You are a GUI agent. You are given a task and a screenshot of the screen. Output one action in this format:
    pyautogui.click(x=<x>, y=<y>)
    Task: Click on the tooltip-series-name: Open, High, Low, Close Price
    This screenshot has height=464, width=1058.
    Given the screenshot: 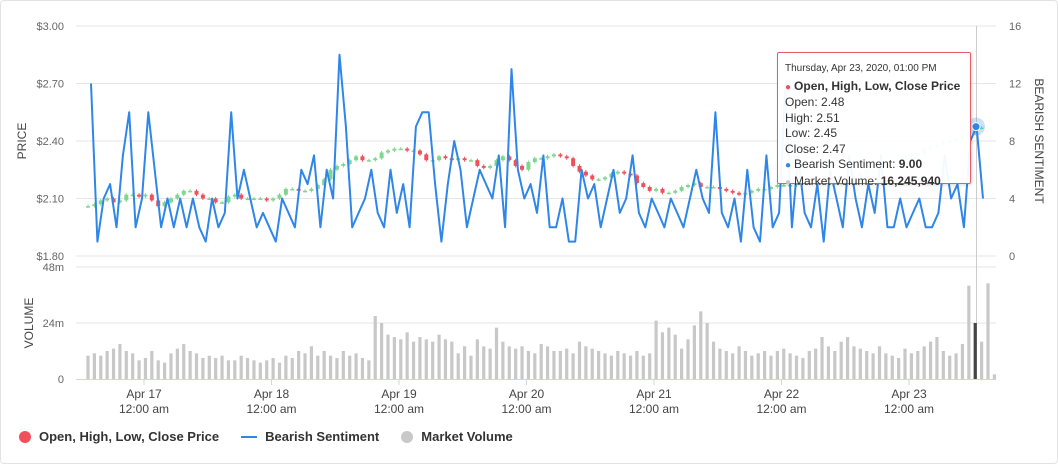 What is the action you would take?
    pyautogui.click(x=877, y=85)
    